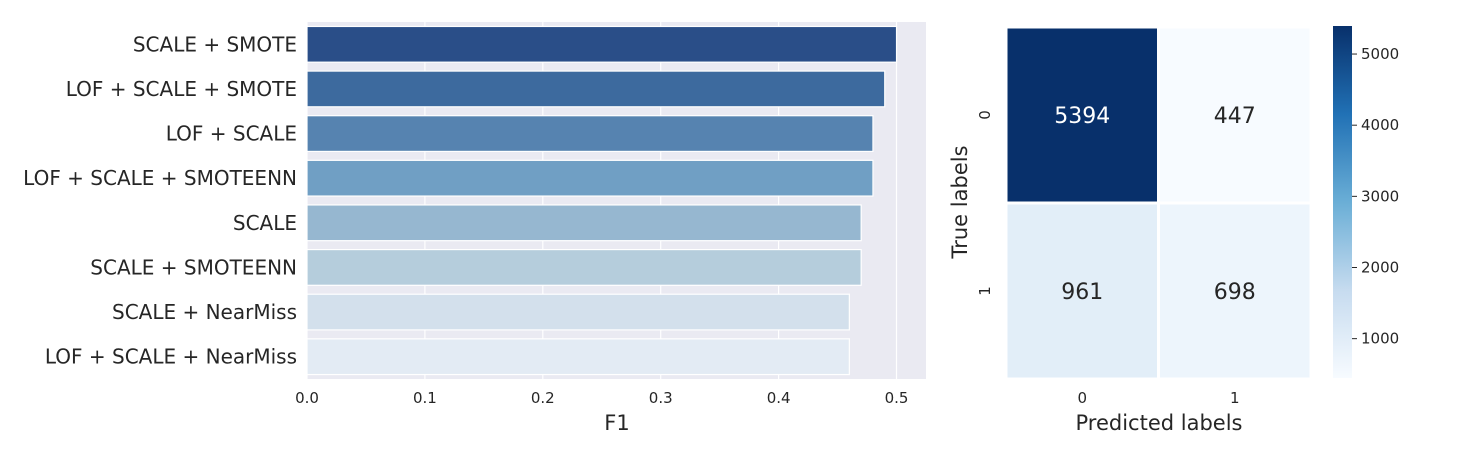 Image resolution: width=1458 pixels, height=456 pixels. Describe the element at coordinates (1380, 339) in the screenshot. I see `colorbar-tick-label: 1000` at that location.